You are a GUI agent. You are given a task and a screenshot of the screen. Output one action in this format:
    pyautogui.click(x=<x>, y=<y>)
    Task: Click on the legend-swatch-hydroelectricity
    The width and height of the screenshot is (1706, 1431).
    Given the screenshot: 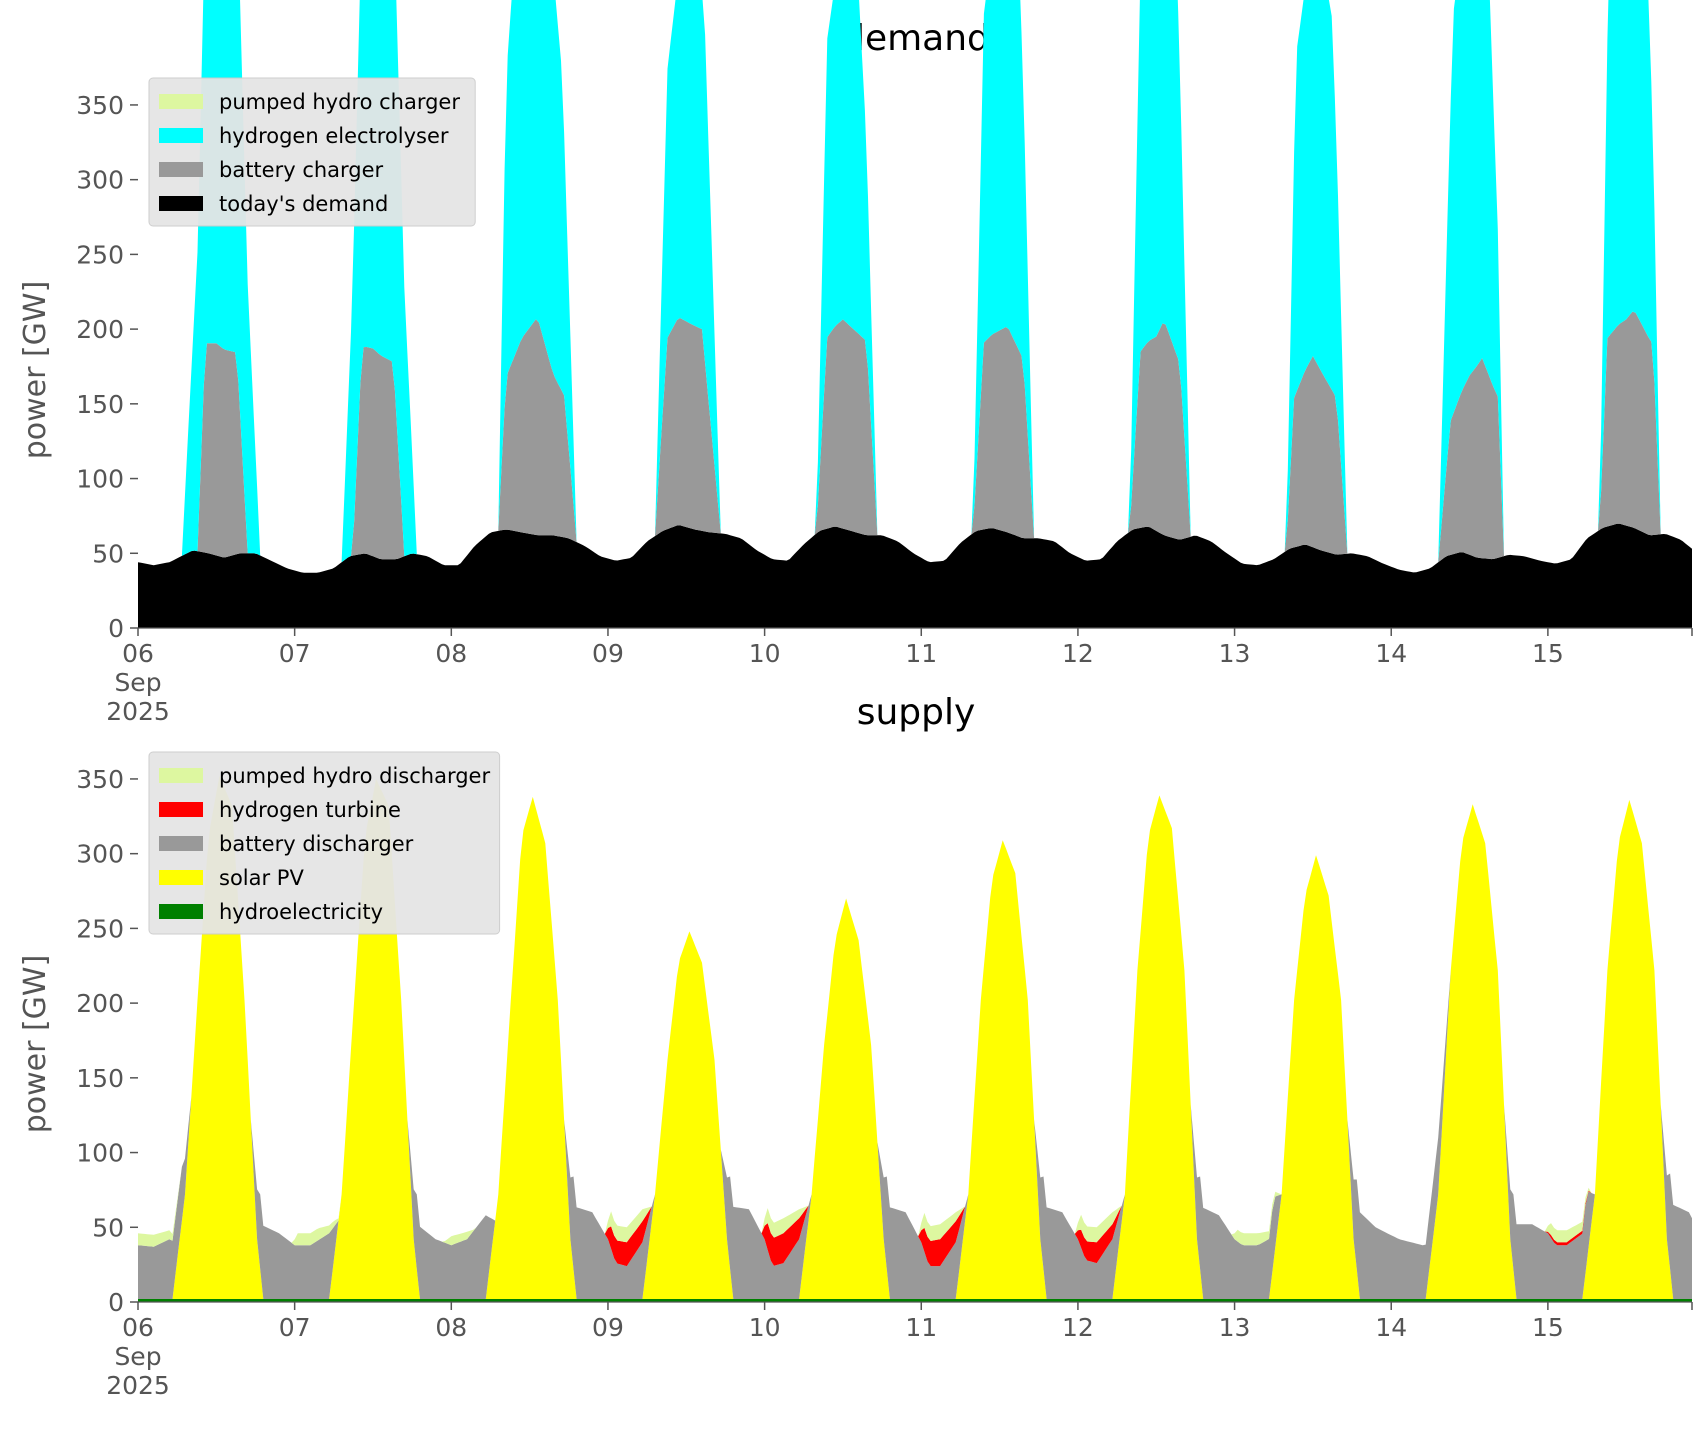 What is the action you would take?
    pyautogui.click(x=181, y=911)
    